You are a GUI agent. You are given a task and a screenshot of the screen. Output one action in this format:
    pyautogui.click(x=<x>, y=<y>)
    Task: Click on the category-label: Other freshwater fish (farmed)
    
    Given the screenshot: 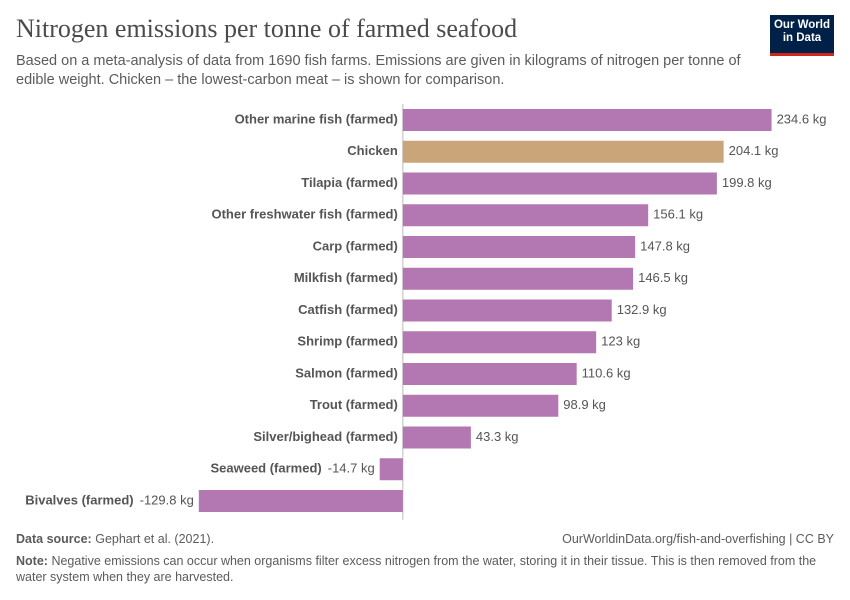 What is the action you would take?
    pyautogui.click(x=304, y=214)
    